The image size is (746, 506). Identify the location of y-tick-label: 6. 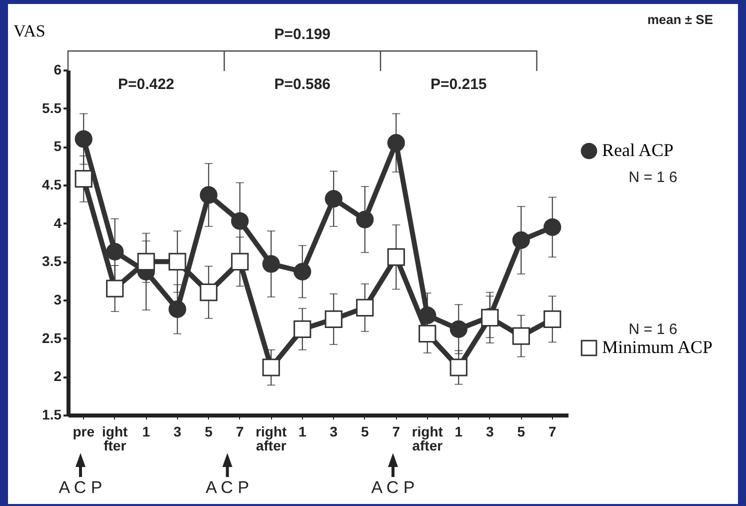
(58, 70).